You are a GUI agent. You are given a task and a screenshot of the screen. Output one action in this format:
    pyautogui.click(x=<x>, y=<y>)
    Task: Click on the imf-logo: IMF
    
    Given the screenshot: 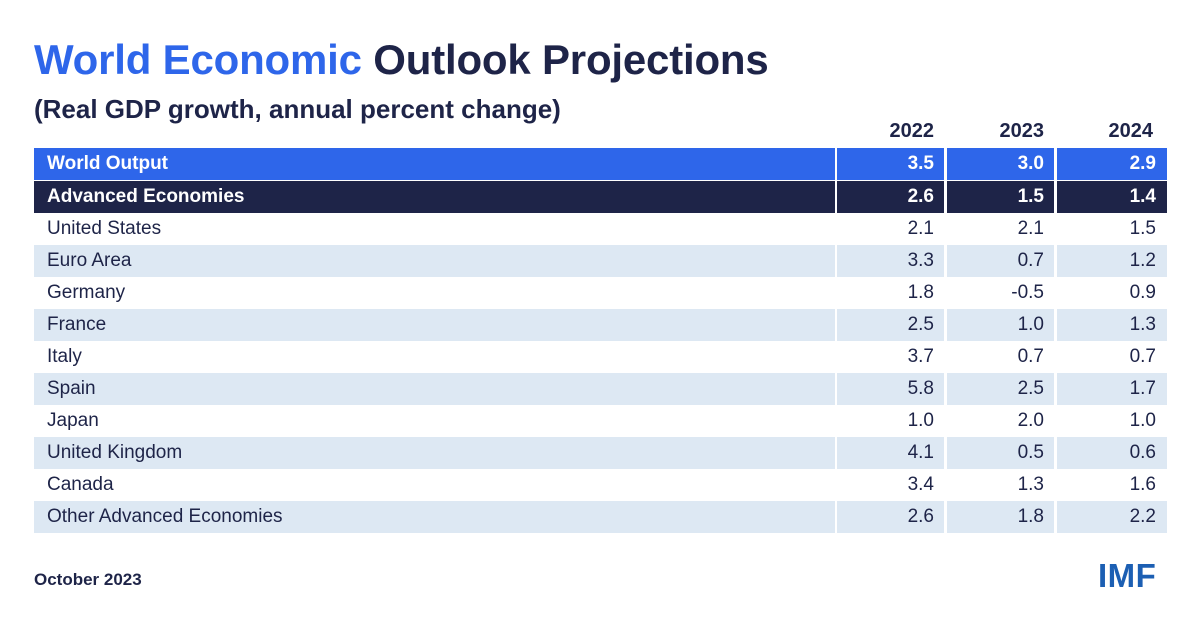 What is the action you would take?
    pyautogui.click(x=1127, y=575)
    